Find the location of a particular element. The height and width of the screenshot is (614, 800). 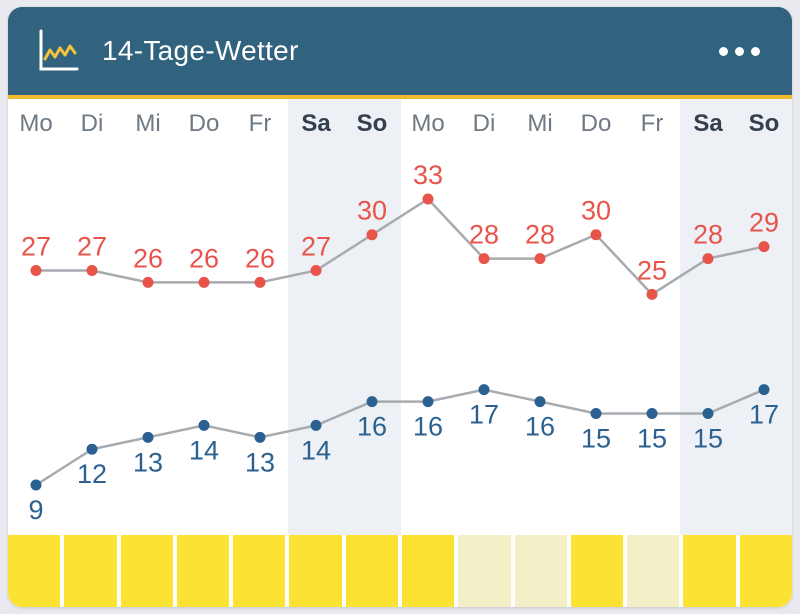

widget-header: 14-Tage-Wetter is located at coordinates (400, 51).